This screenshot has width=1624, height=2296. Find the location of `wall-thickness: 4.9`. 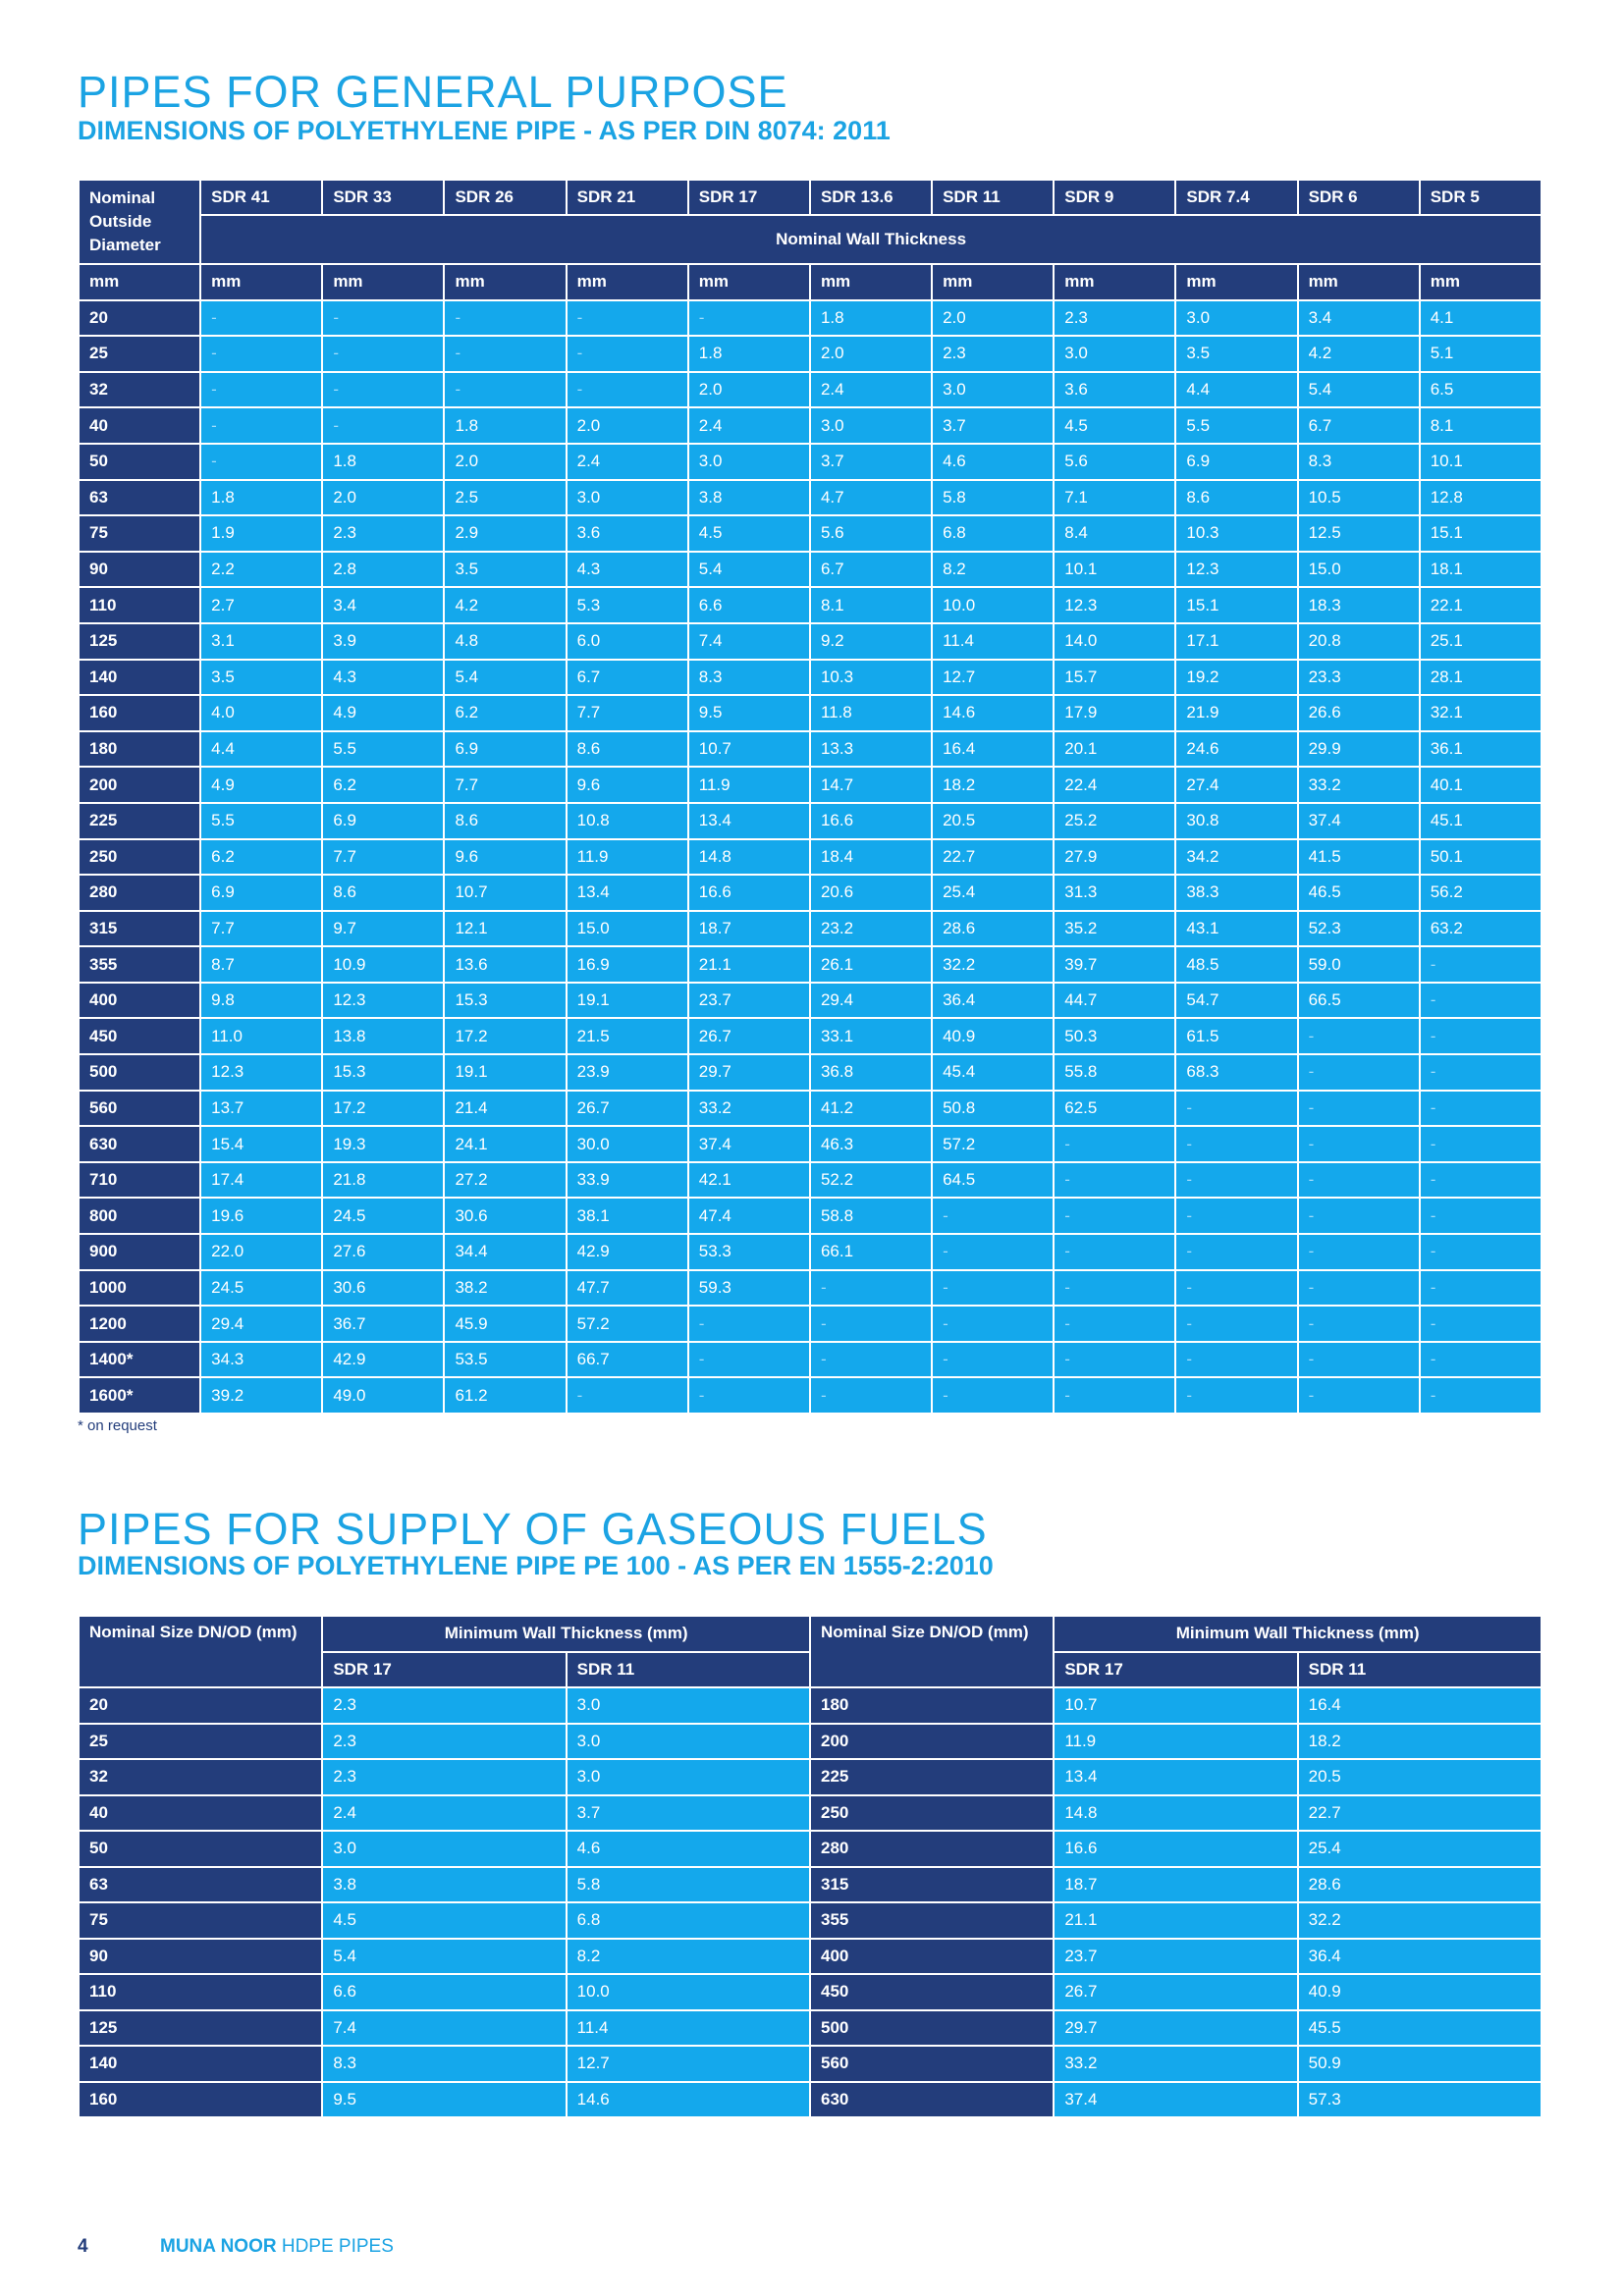

wall-thickness: 4.9 is located at coordinates (261, 785).